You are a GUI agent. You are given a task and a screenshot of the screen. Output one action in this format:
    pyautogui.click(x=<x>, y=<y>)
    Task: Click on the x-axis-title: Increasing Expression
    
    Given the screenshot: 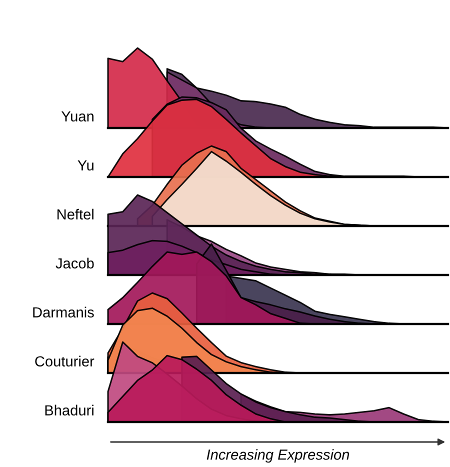 What is the action you would take?
    pyautogui.click(x=278, y=456)
    